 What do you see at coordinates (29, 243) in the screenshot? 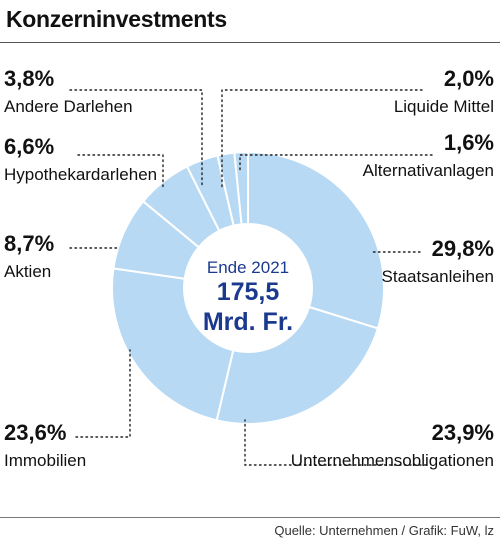
I see `pct-aktien: 8,7%` at bounding box center [29, 243].